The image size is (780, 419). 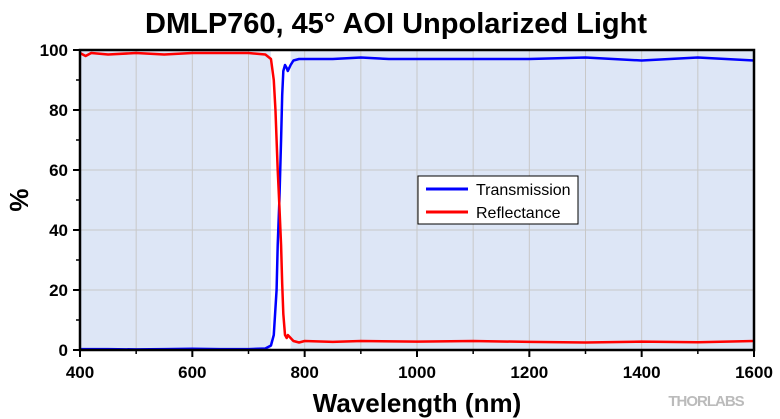 What do you see at coordinates (642, 372) in the screenshot?
I see `x-tick-label: 1400` at bounding box center [642, 372].